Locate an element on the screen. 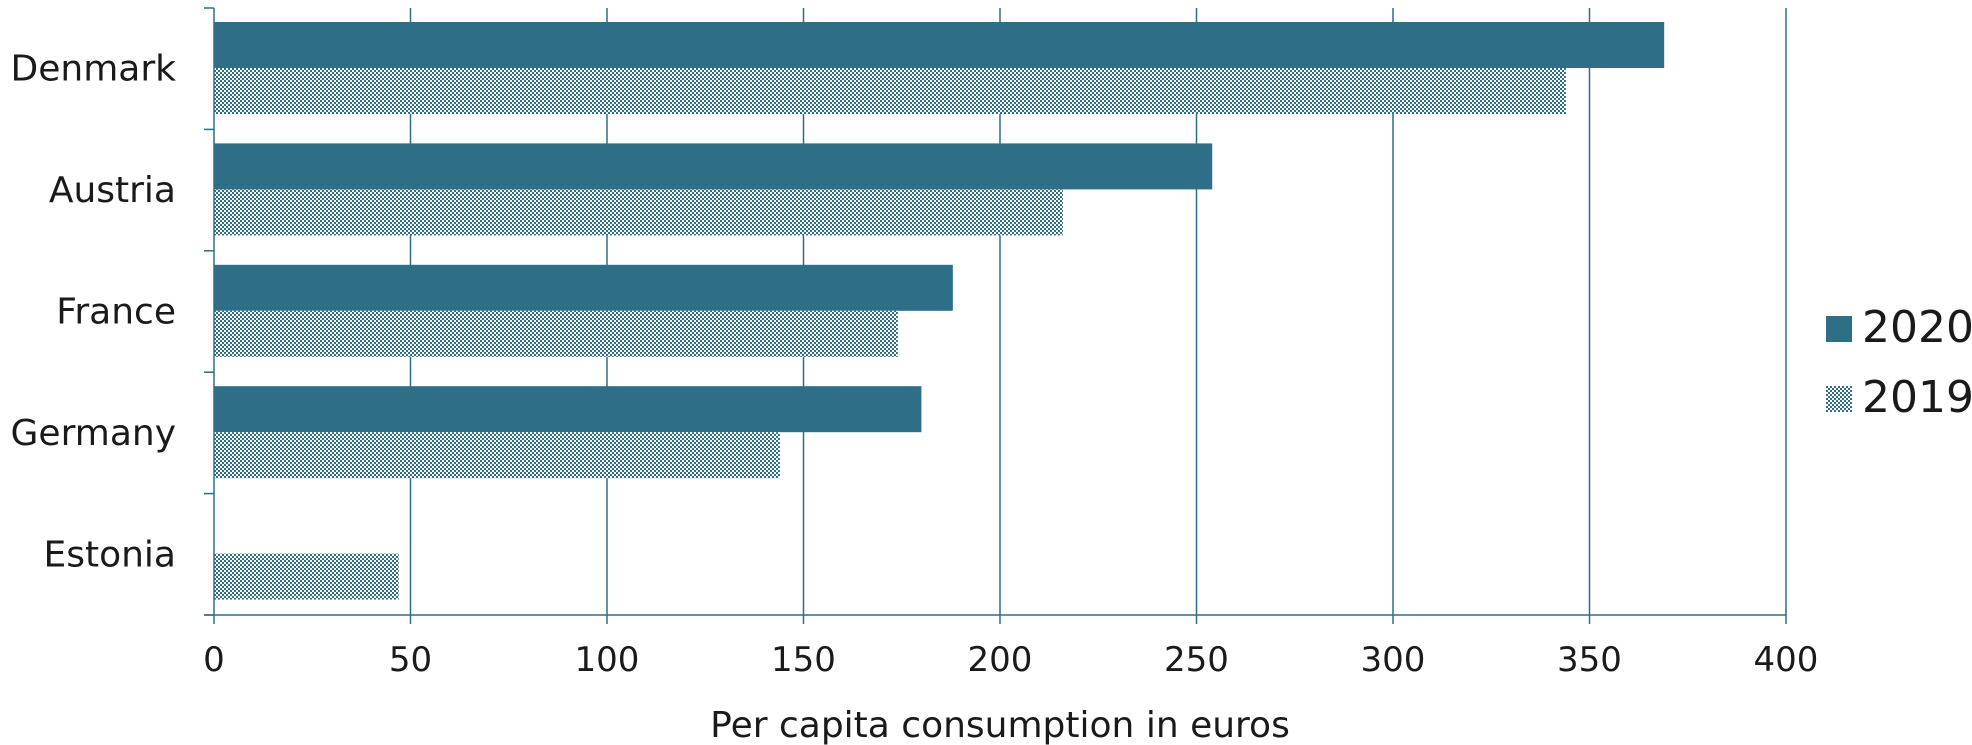  category-label-france: France is located at coordinates (116, 312).